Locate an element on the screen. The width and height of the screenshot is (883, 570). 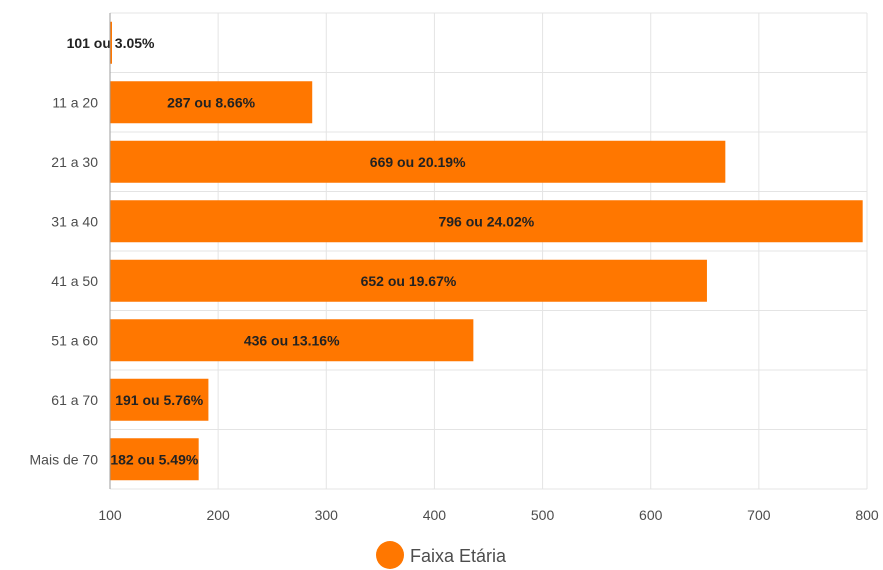
bar-data-label: 436 ou 13.16% is located at coordinates (292, 340).